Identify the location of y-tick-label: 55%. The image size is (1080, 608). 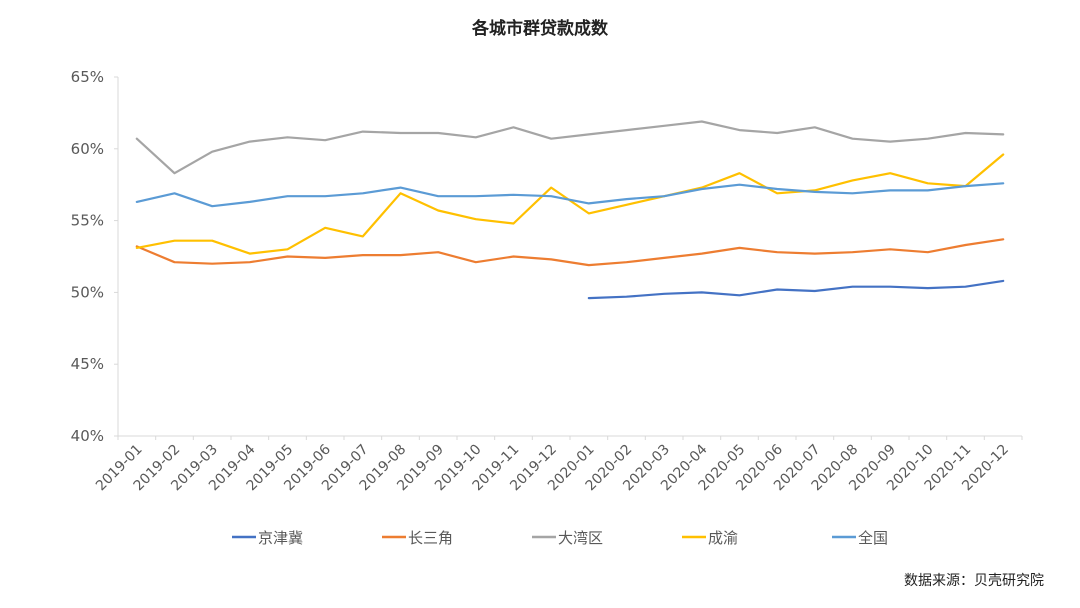
(87, 221).